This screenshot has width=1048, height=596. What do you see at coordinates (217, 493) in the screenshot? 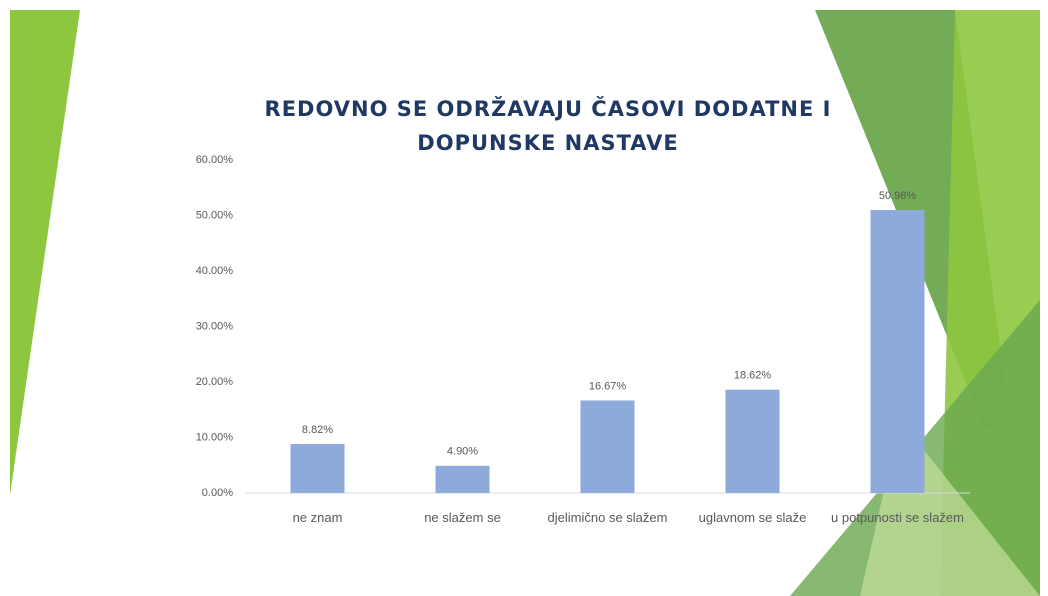
I see `y-tick-label: 0.00%` at bounding box center [217, 493].